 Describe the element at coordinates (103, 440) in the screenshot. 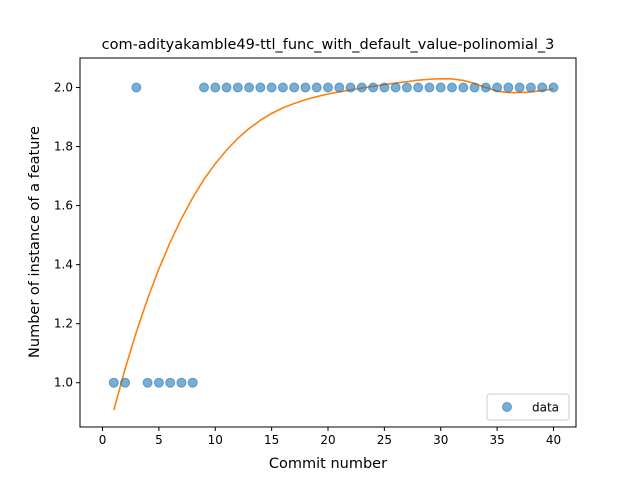

I see `x-tick-label: 0` at that location.